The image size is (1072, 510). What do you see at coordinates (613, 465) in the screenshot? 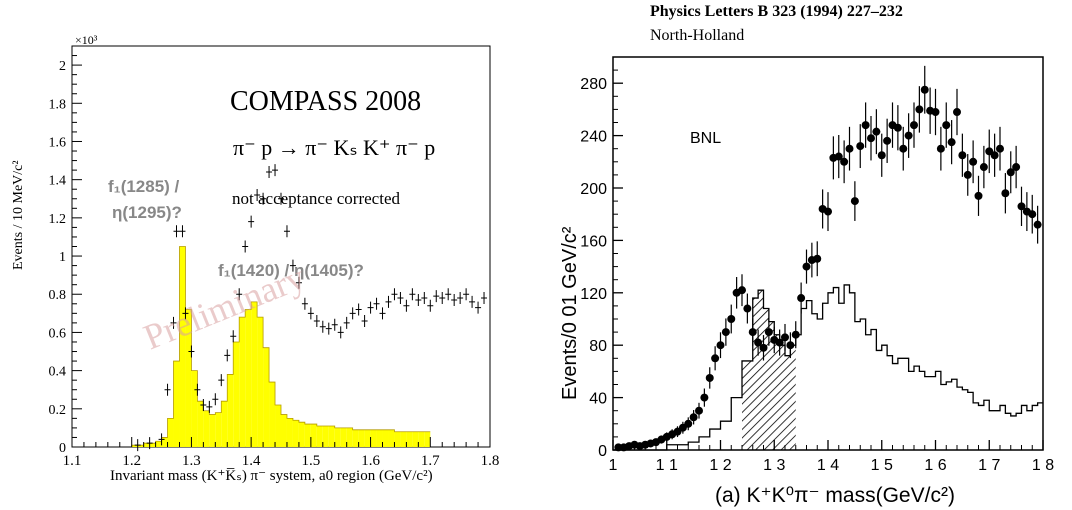
I see `x-tick-label: 1` at bounding box center [613, 465].